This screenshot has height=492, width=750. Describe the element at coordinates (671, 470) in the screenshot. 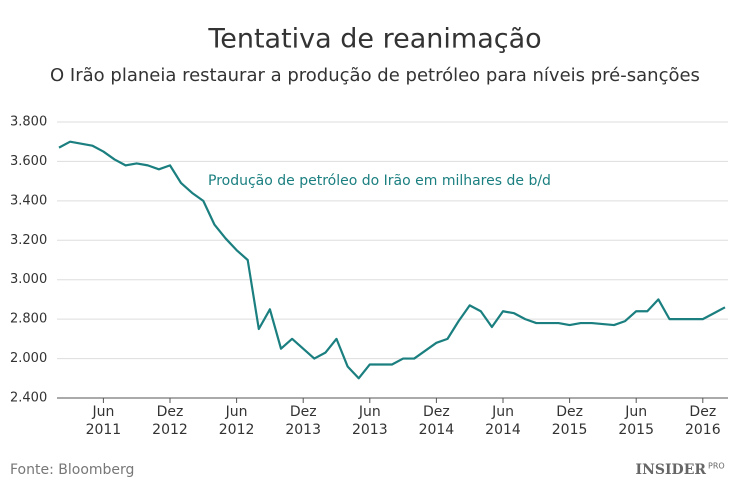

I see `brand: INSIDER` at that location.